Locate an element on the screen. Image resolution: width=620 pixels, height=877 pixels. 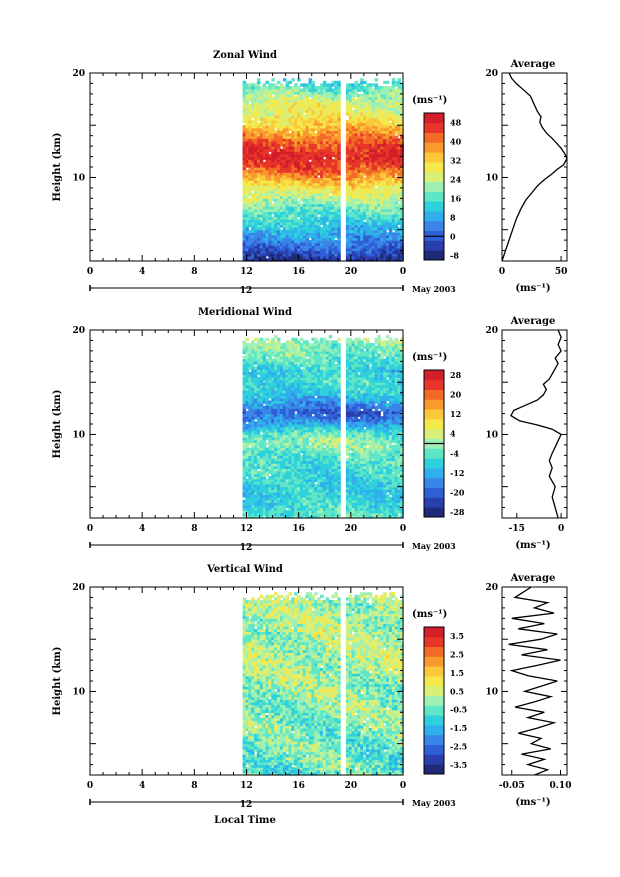
average-profile: 10 20 0 50 is located at coordinates (526, 173).